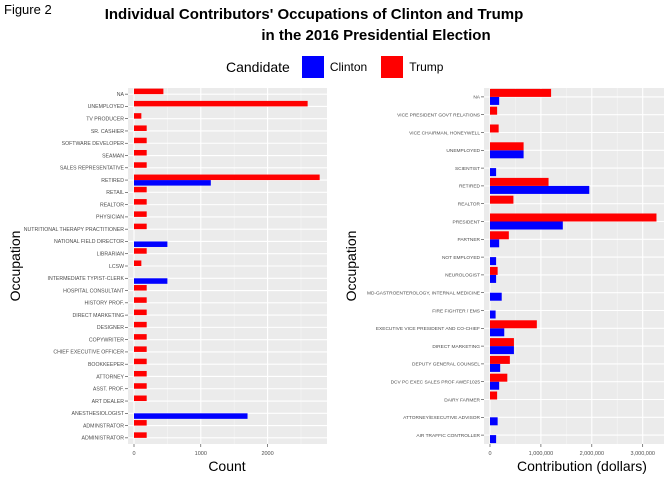 Image resolution: width=672 pixels, height=480 pixels. Describe the element at coordinates (376, 35) in the screenshot. I see `chart-title-line2: in the 2016 Presidential Election` at that location.